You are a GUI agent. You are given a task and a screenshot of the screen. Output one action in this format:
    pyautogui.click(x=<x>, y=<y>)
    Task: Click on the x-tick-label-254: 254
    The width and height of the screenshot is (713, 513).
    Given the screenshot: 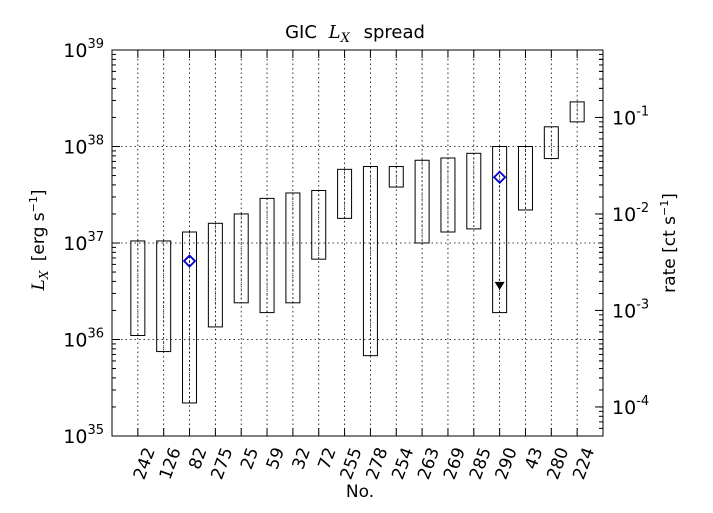 What is the action you would take?
    pyautogui.click(x=403, y=463)
    